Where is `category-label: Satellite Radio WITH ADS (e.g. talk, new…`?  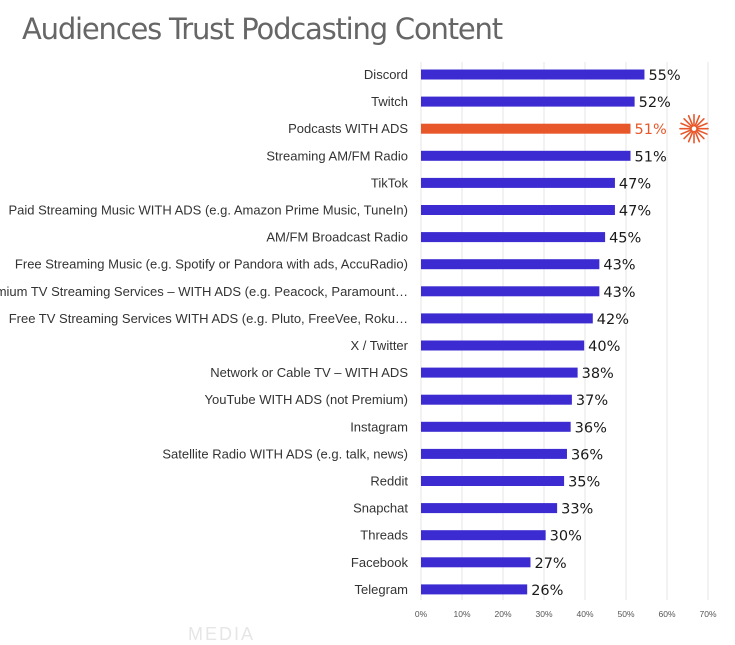 category-label: Satellite Radio WITH ADS (e.g. talk, new… is located at coordinates (285, 453).